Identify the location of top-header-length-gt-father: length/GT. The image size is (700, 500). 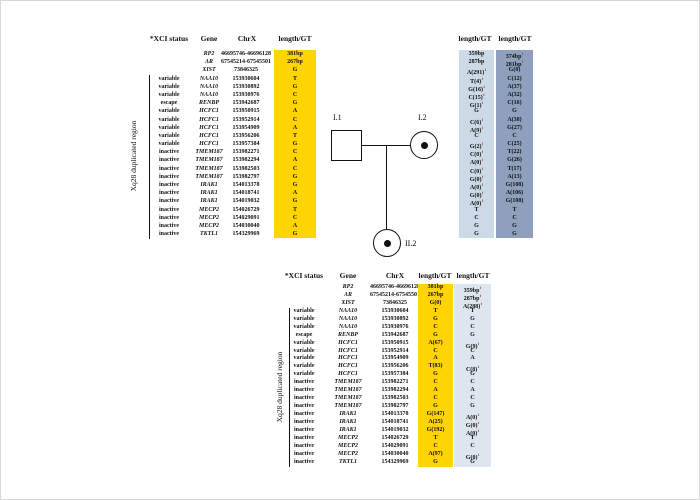
(295, 38).